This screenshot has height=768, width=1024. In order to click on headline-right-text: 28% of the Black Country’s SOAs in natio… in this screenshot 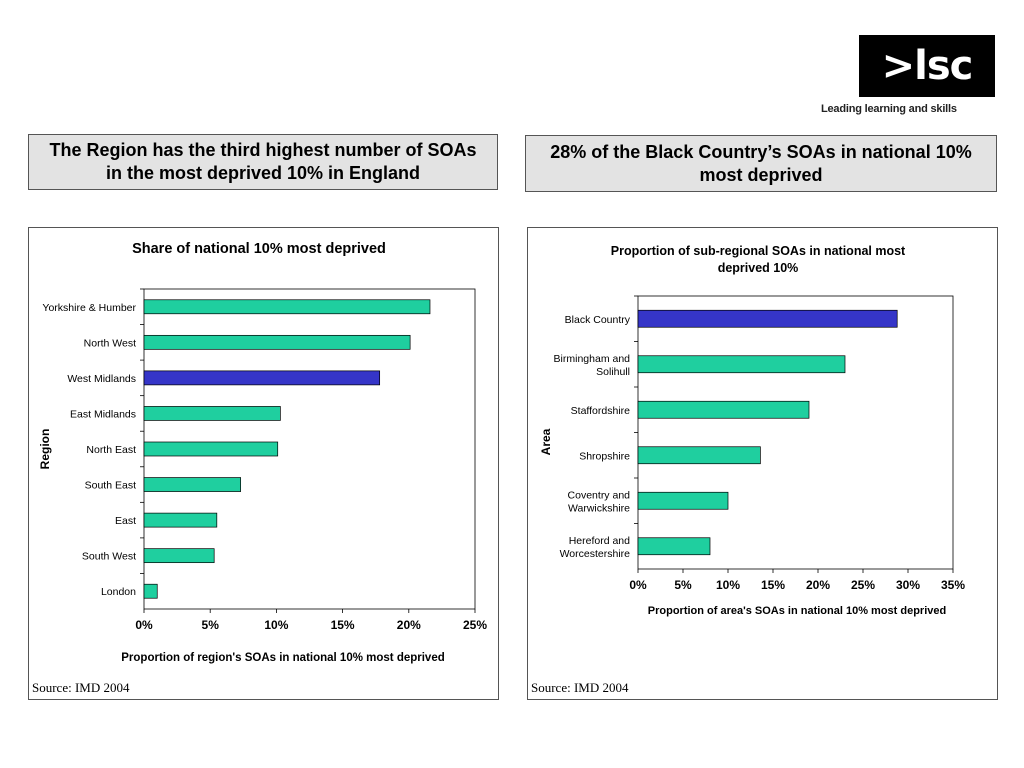, I will do `click(761, 163)`.